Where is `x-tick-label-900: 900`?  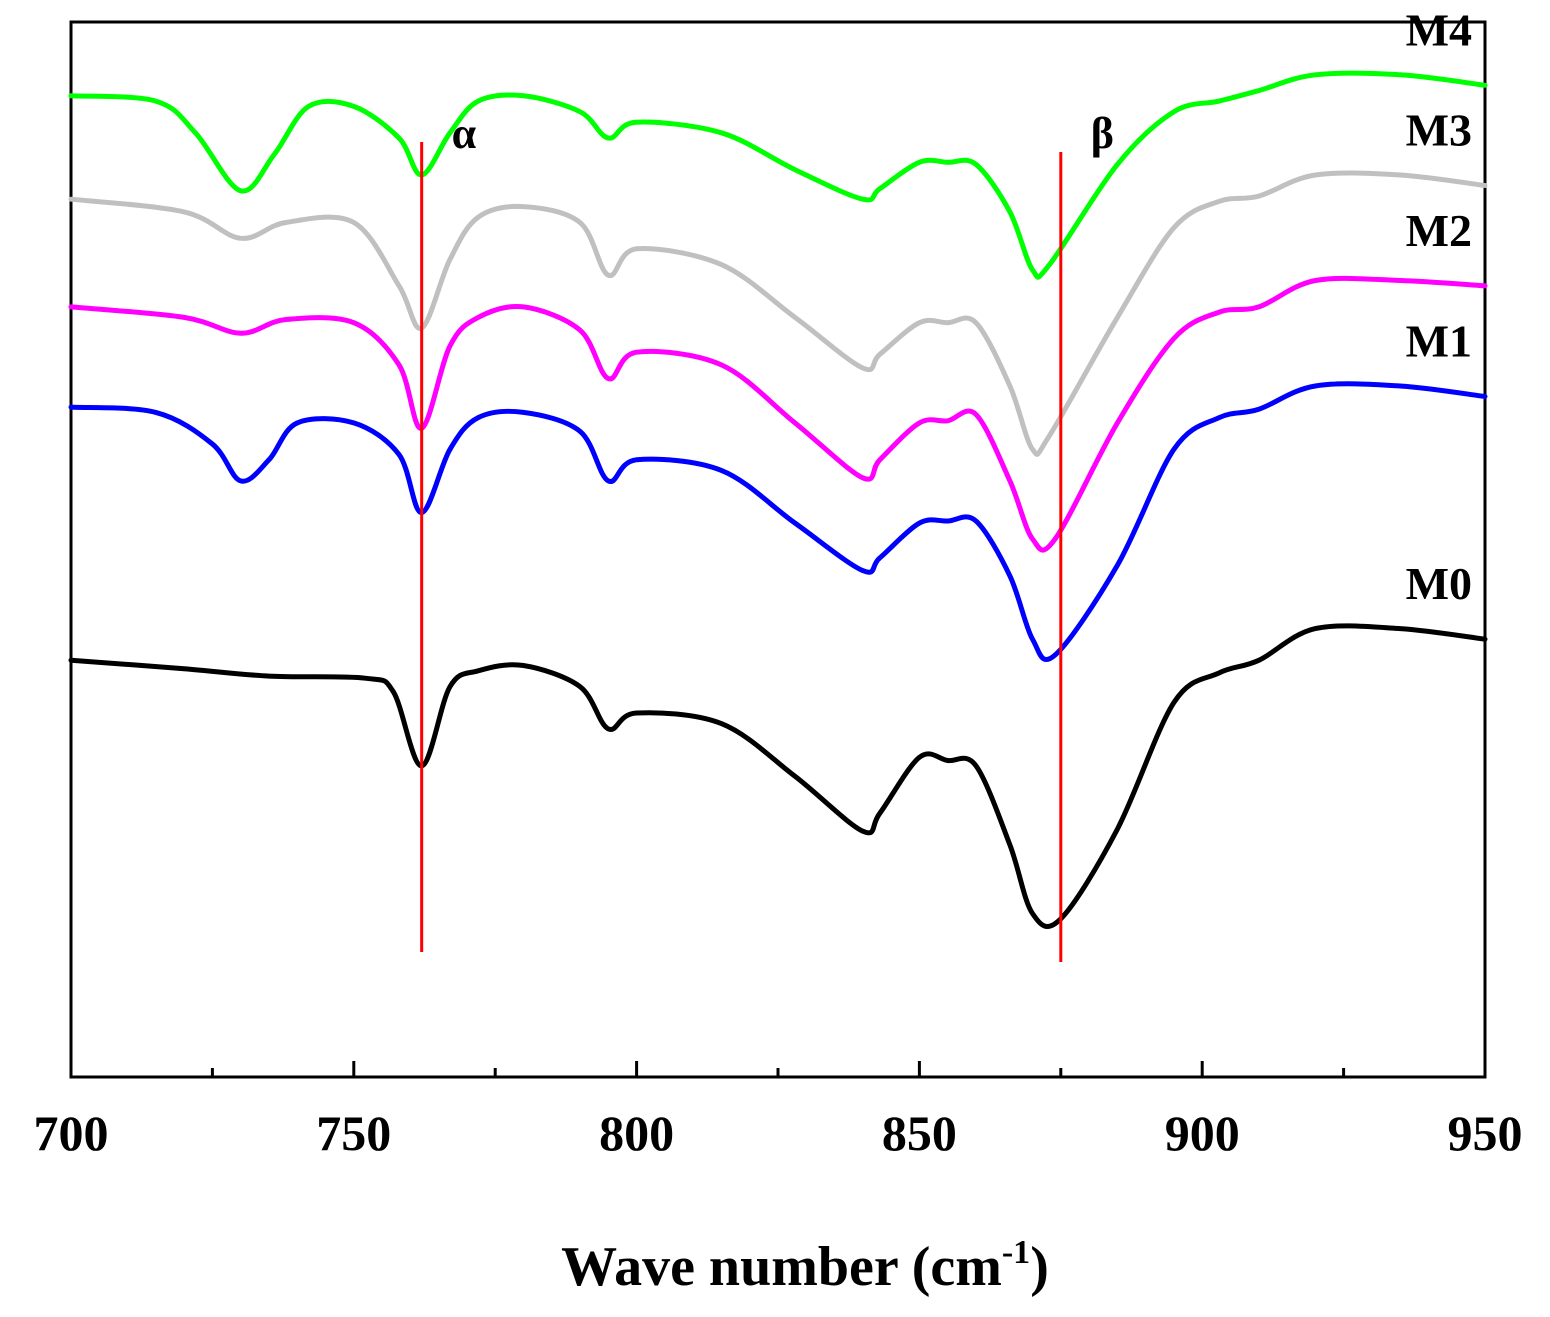
x-tick-label-900: 900 is located at coordinates (1202, 1133).